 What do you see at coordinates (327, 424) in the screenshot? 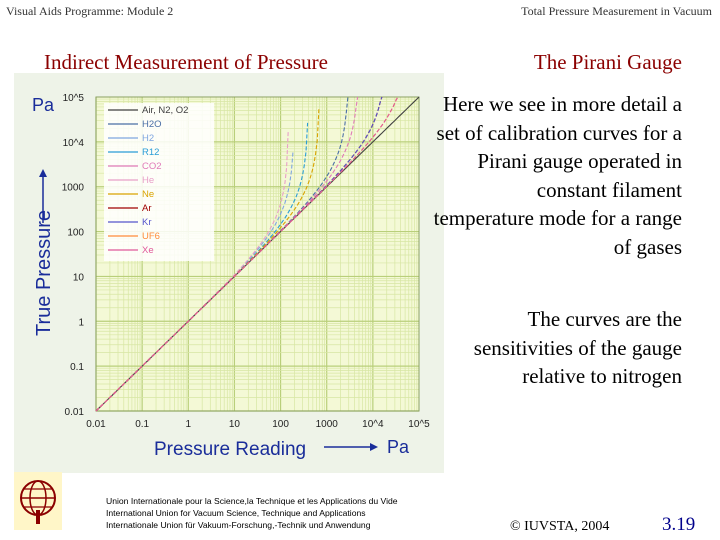
I see `x-tick-label: 1000` at bounding box center [327, 424].